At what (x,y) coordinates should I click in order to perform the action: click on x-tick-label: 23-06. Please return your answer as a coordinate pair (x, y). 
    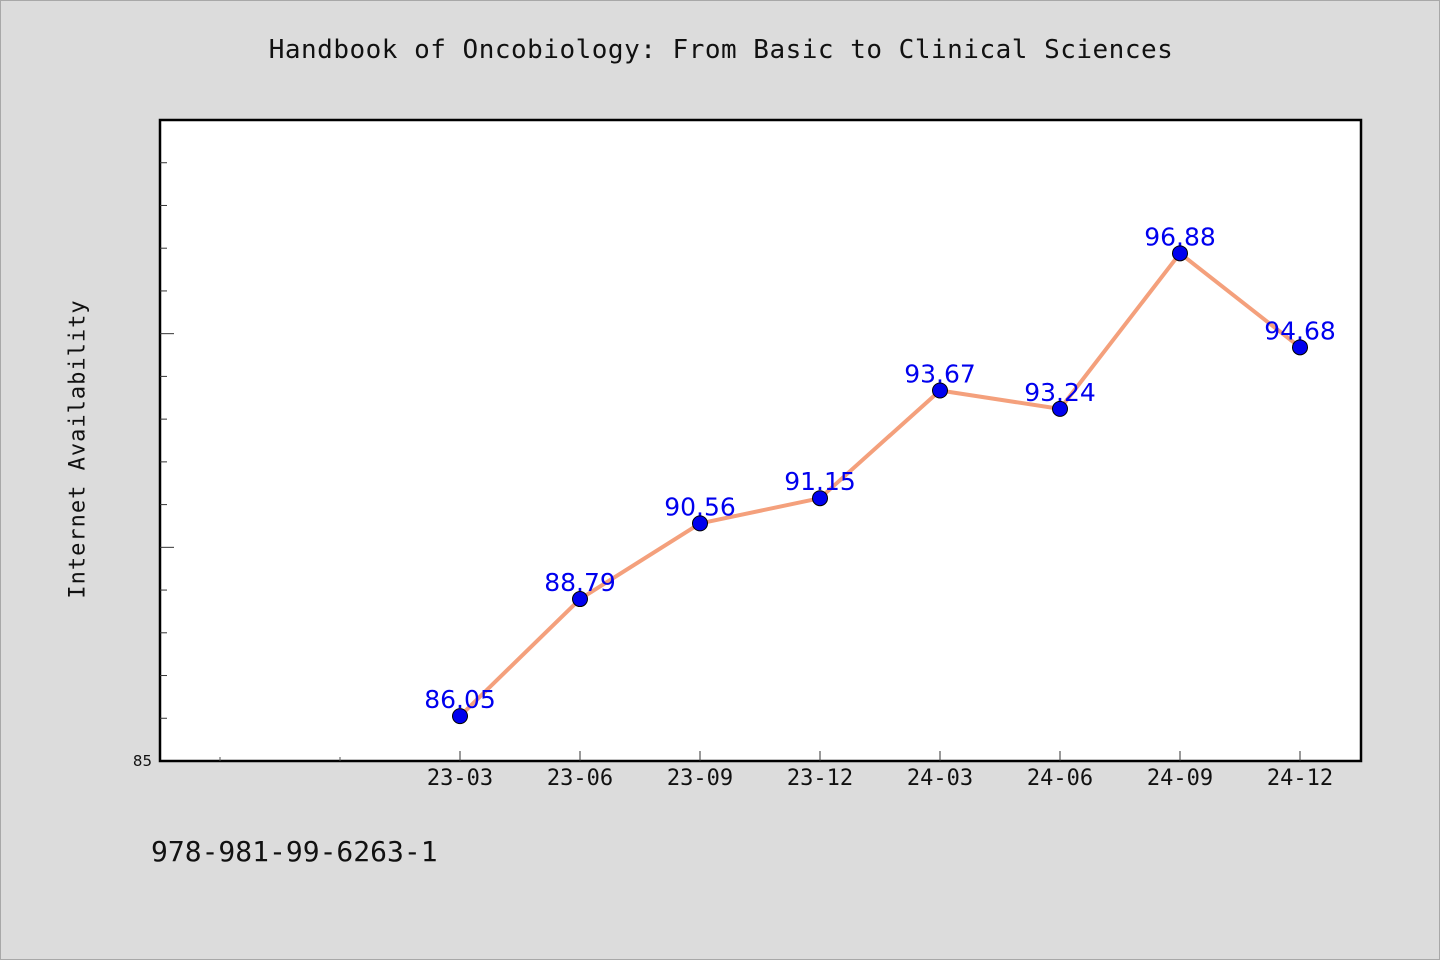
    Looking at the image, I should click on (580, 778).